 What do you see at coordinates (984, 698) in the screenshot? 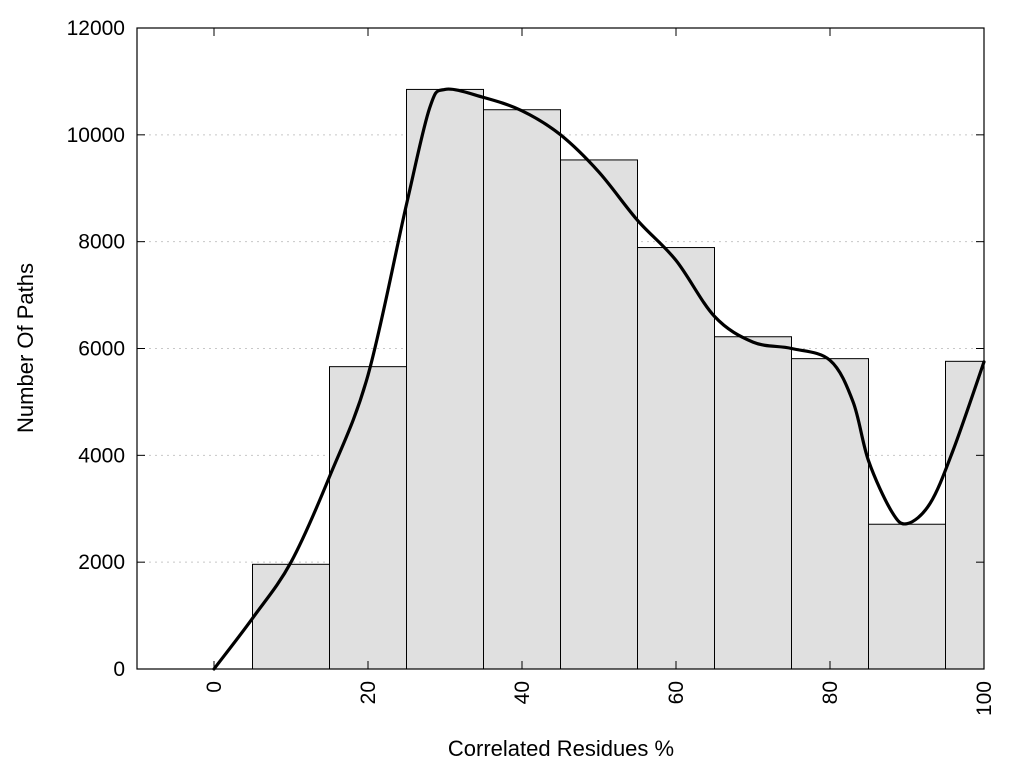
I see `x-tick-label: 100` at bounding box center [984, 698].